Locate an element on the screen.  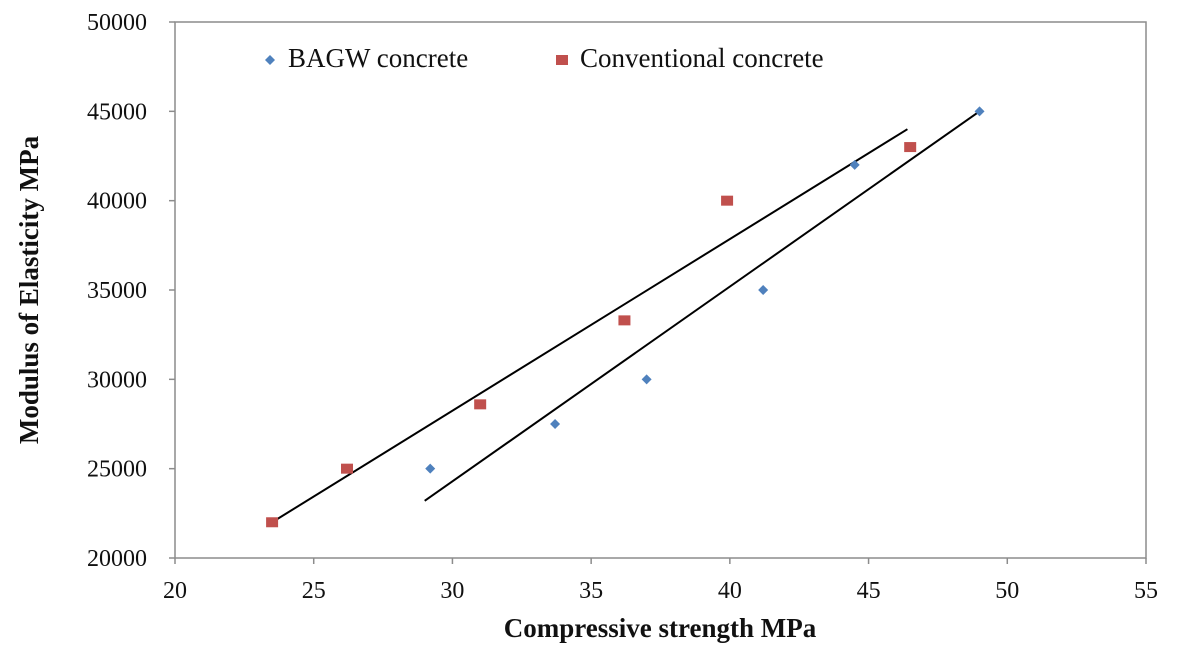
y-axis-title: Modulus of Elasticity MPa is located at coordinates (29, 289).